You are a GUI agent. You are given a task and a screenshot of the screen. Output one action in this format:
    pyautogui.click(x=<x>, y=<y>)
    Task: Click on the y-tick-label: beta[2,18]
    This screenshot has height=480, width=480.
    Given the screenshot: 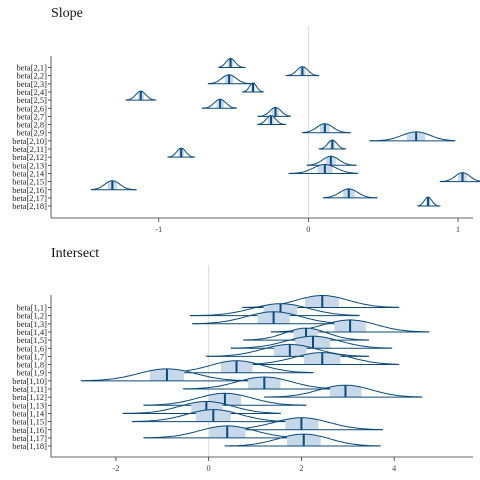 What is the action you would take?
    pyautogui.click(x=29, y=206)
    